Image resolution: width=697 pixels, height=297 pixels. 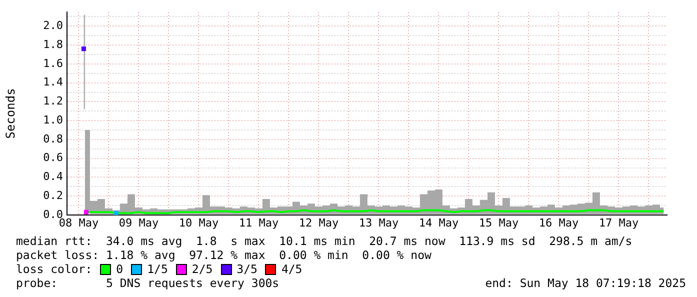 I want to click on text: packet loss: 1.18 % avg 97.12 % max 0.00 % min 0.00 % now, so click(x=224, y=255).